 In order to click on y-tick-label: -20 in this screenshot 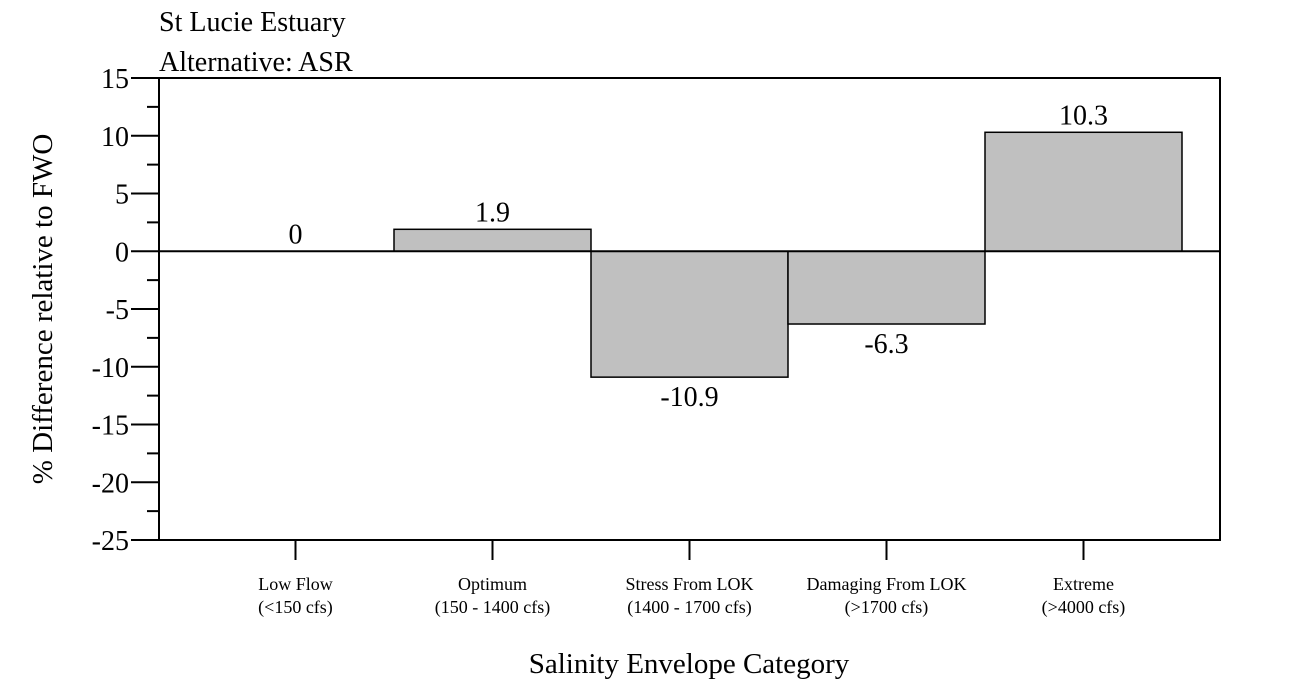, I will do `click(110, 483)`.